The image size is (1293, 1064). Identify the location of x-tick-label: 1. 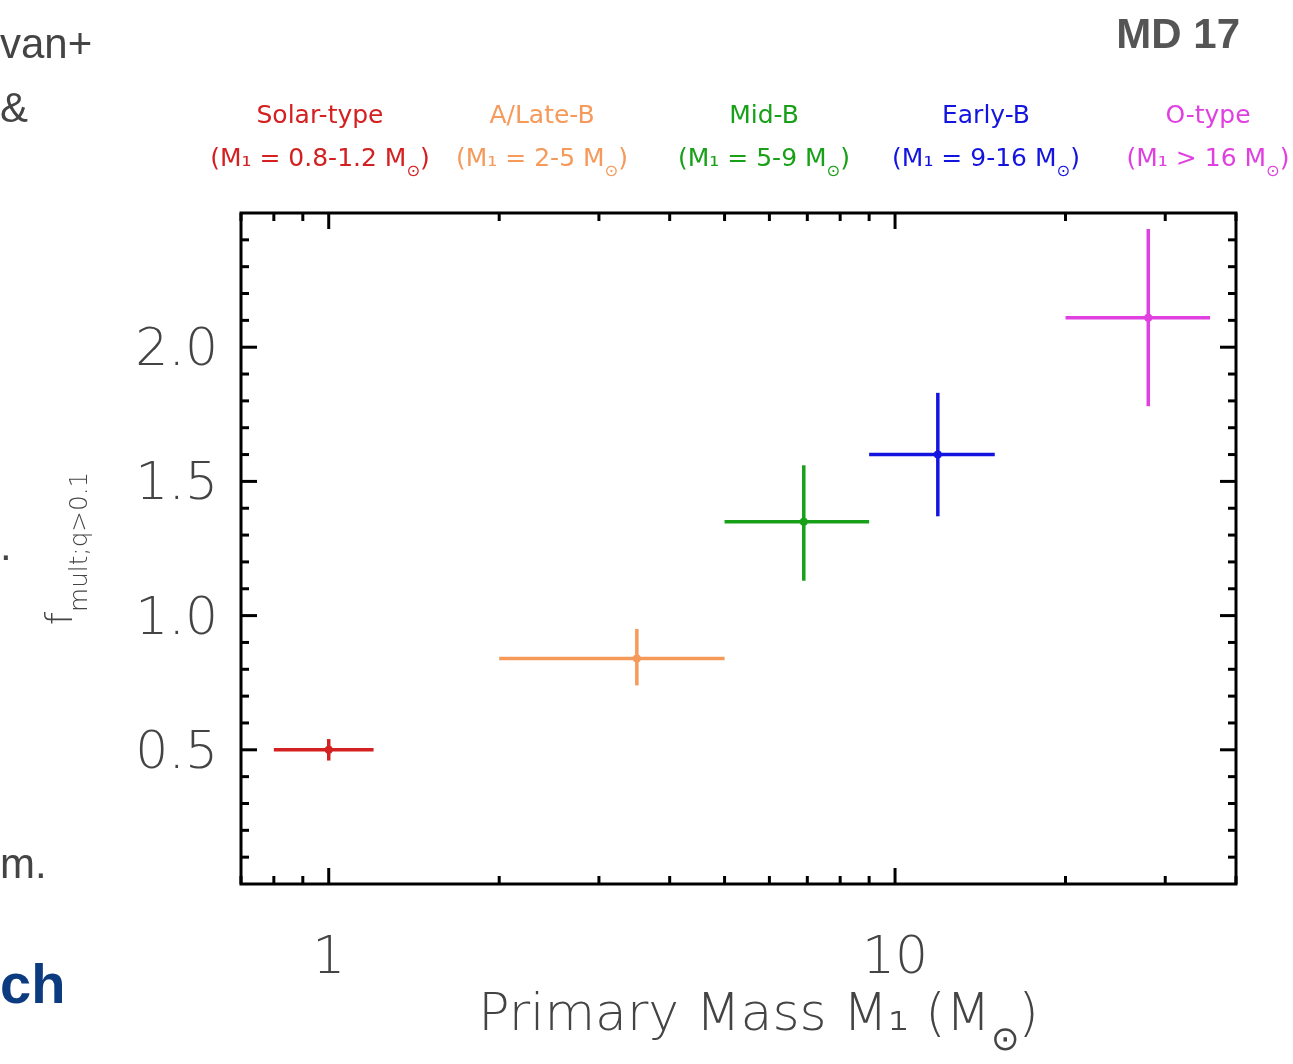
(329, 955).